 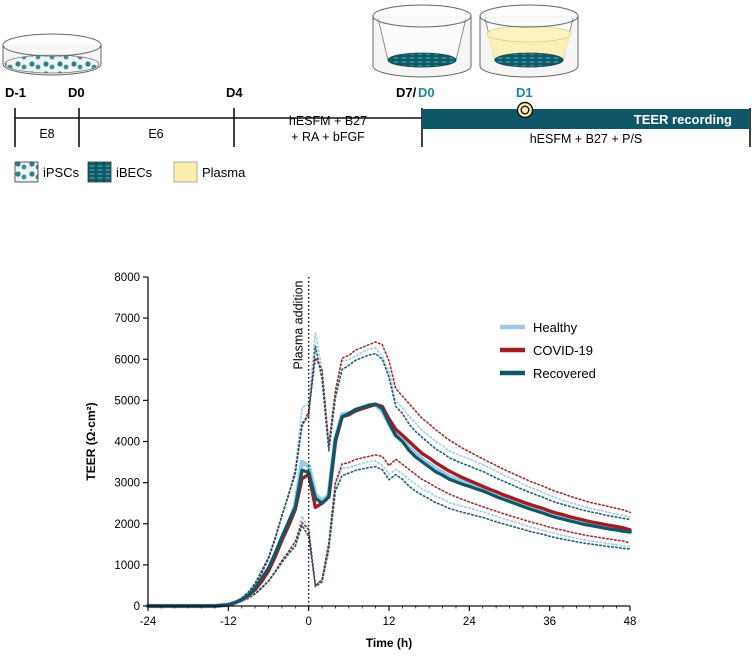 What do you see at coordinates (15, 92) in the screenshot?
I see `day-label-d-minus-1: D-1` at bounding box center [15, 92].